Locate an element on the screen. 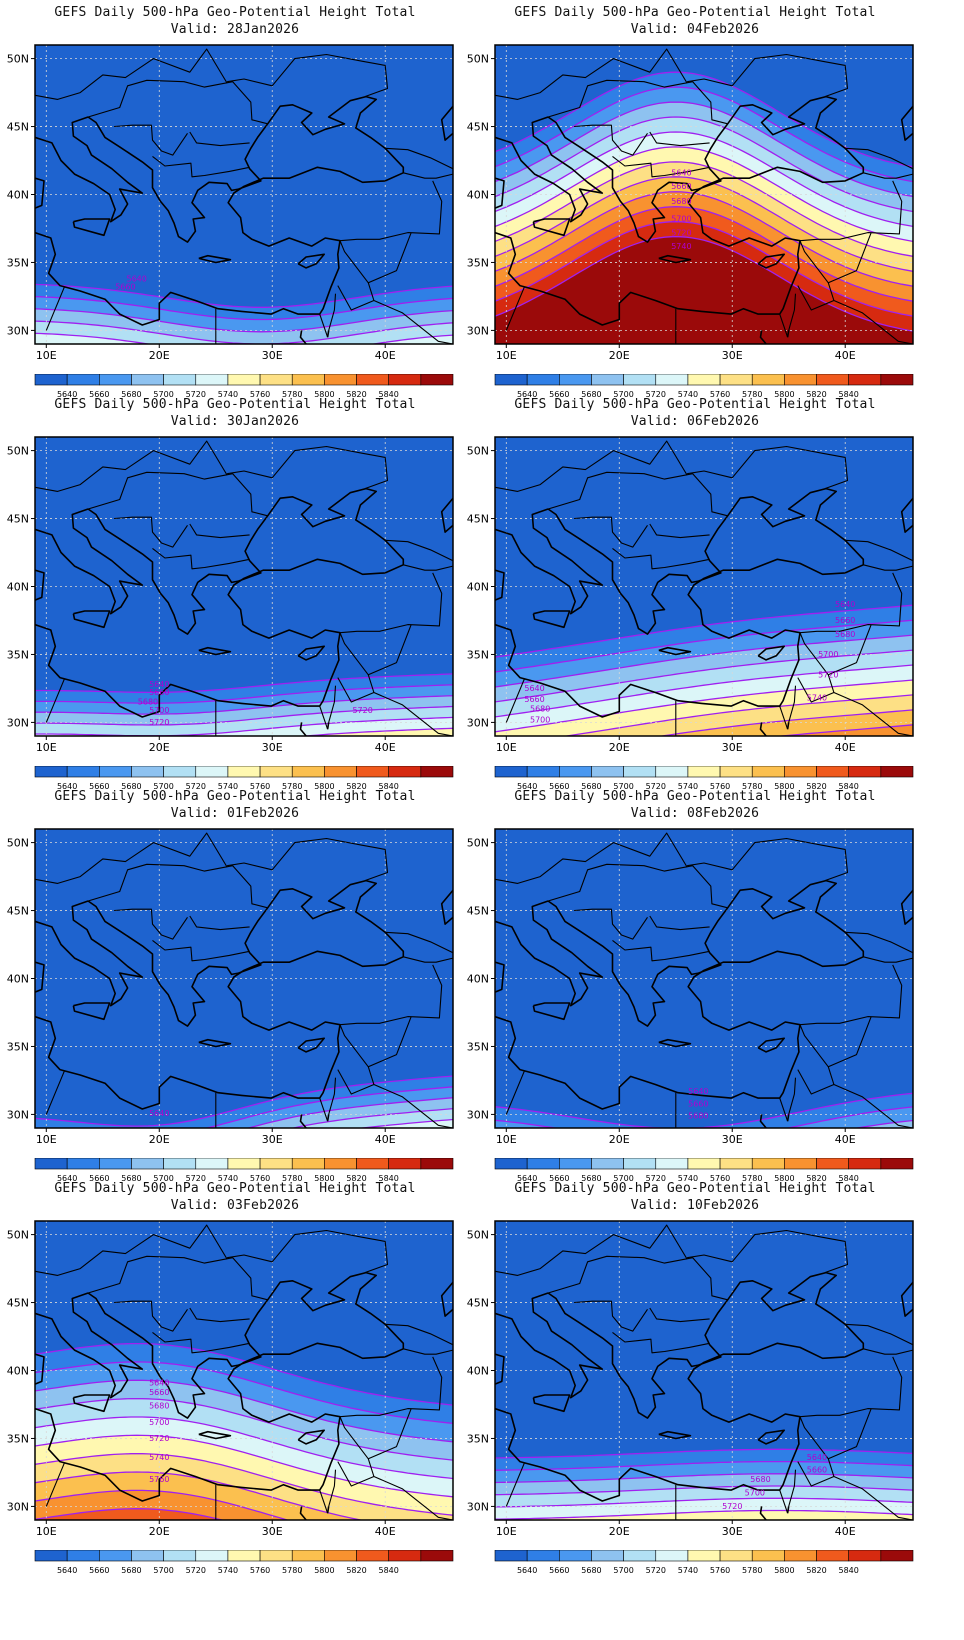 This screenshot has height=1640, width=964. colorbar-label: 5660 is located at coordinates (559, 394).